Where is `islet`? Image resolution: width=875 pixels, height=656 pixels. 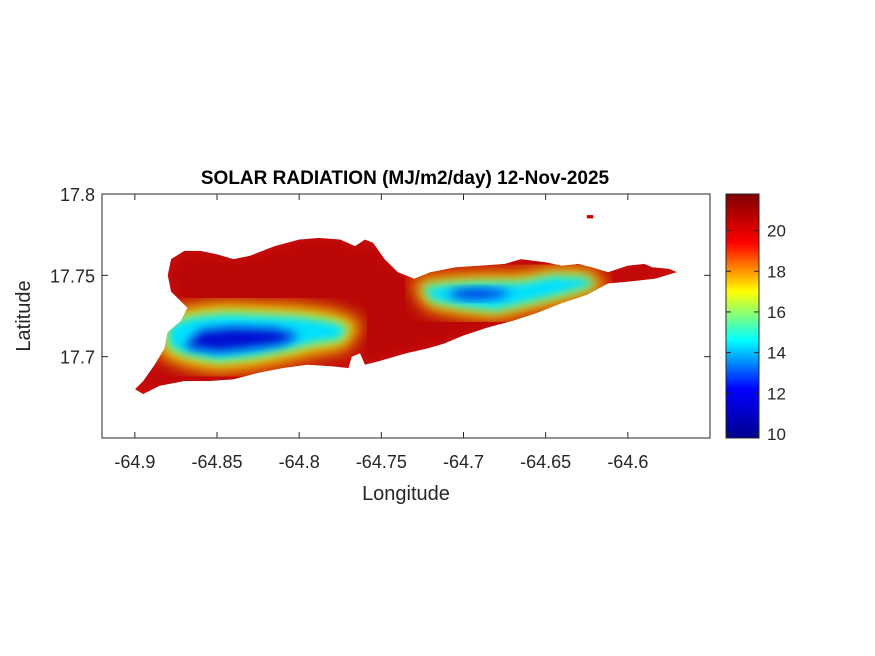
islet is located at coordinates (590, 217).